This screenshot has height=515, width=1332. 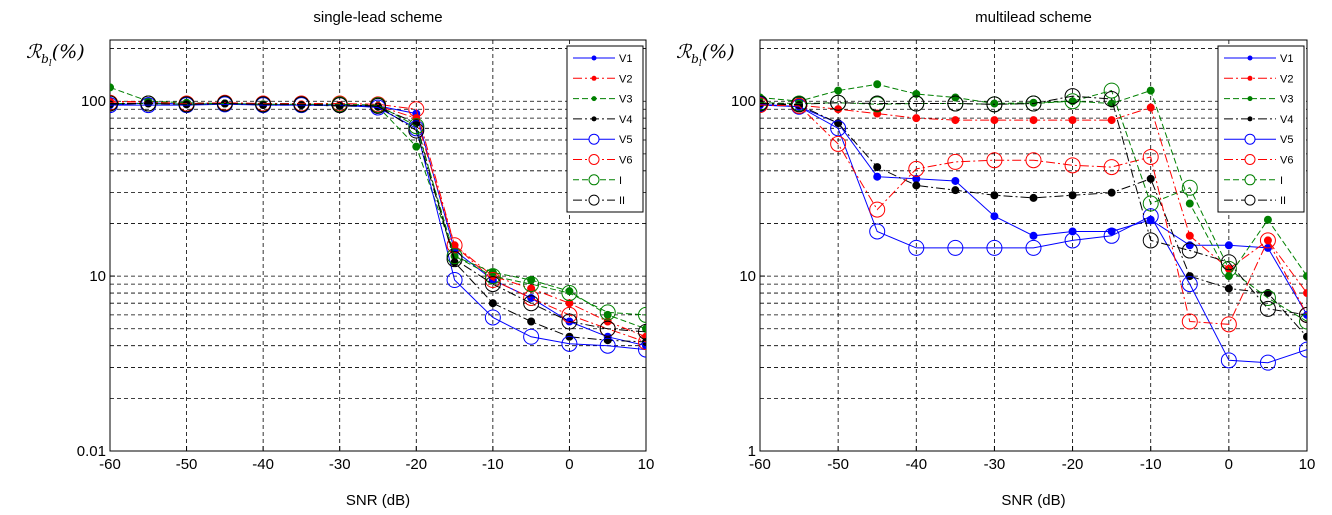 I want to click on x-tick-label: -40, so click(x=263, y=464).